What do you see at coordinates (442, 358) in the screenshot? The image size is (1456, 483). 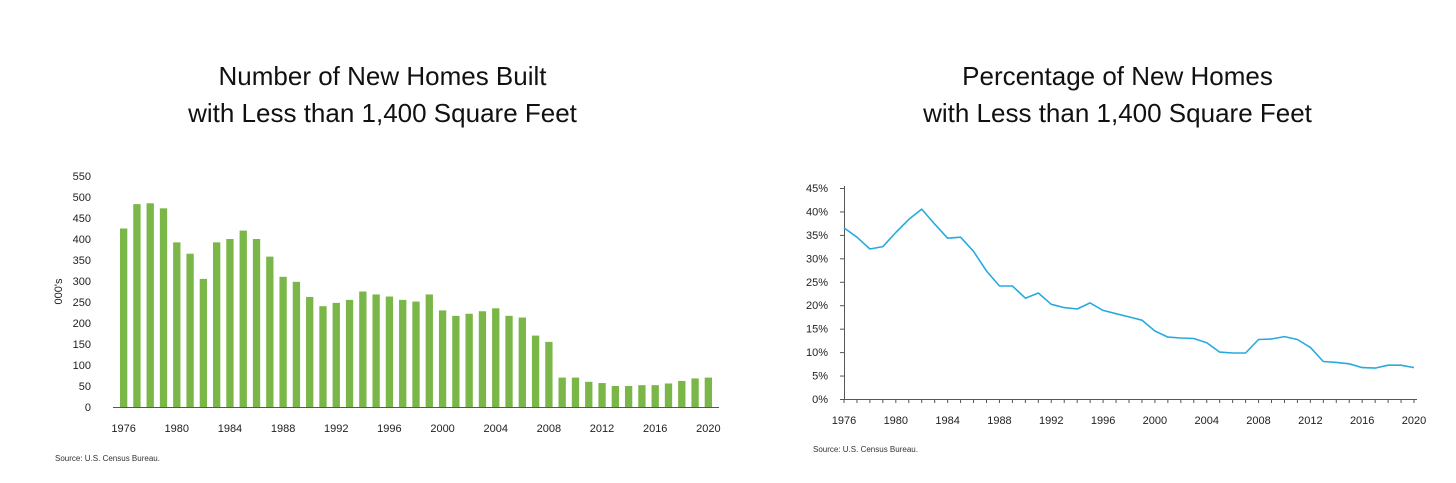 I see `bar-2000` at bounding box center [442, 358].